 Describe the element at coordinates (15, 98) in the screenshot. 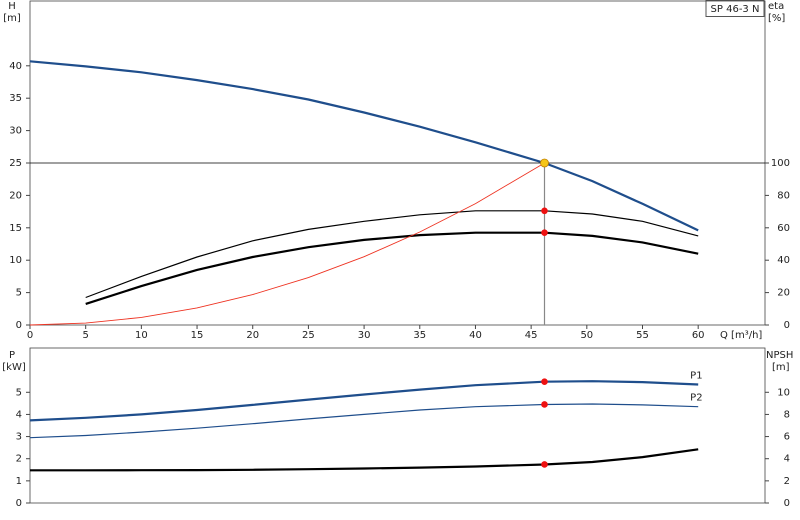

I see `y-tick-label: 35` at that location.